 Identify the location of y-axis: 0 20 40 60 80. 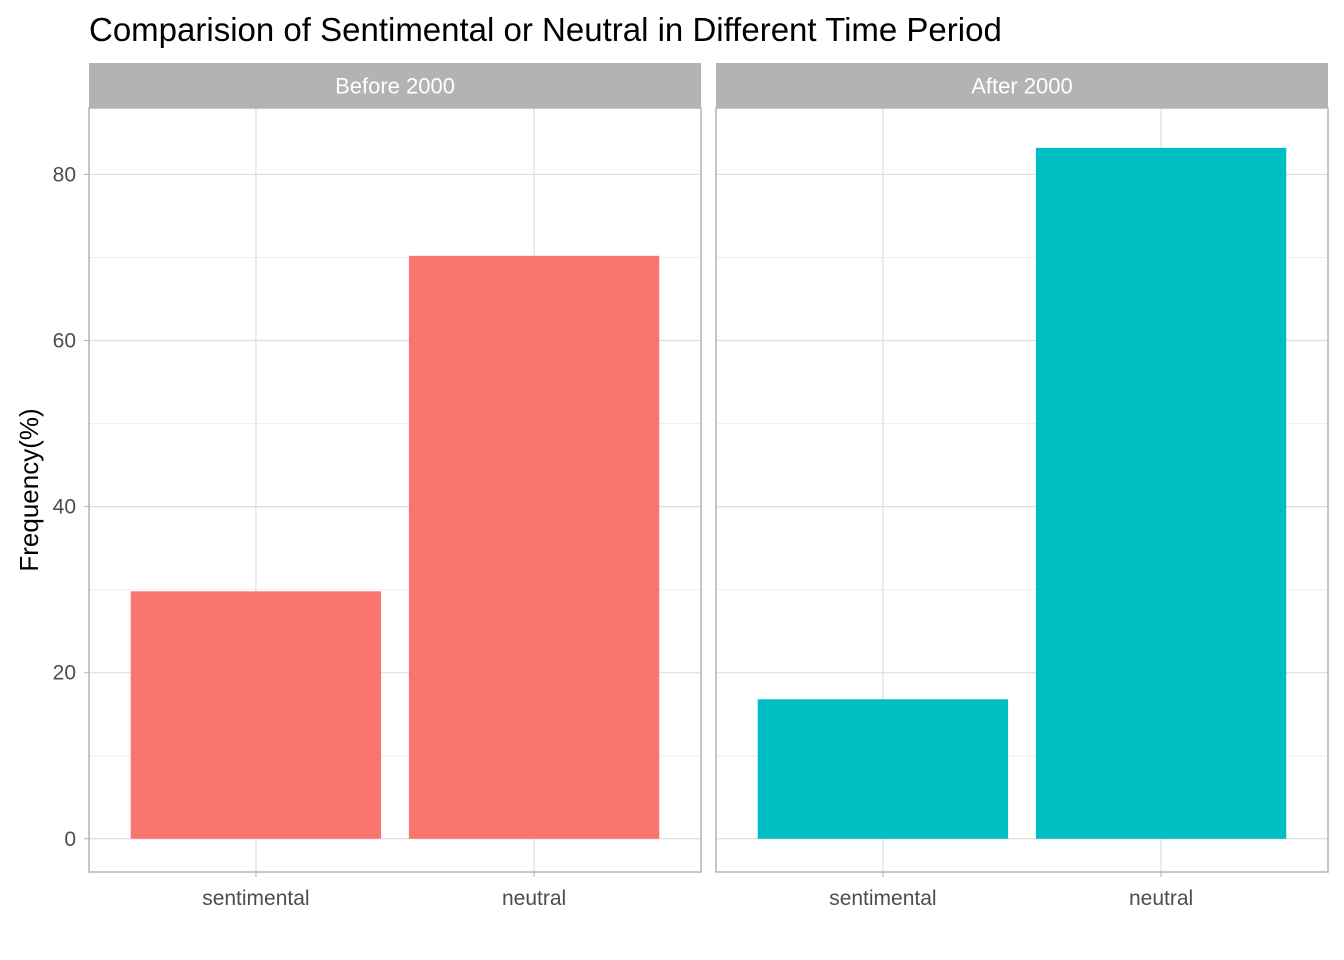
(71, 507).